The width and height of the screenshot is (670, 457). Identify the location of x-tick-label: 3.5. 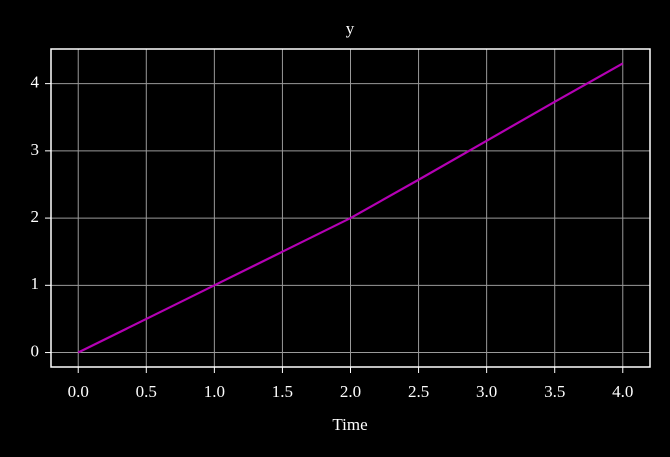
(554, 391).